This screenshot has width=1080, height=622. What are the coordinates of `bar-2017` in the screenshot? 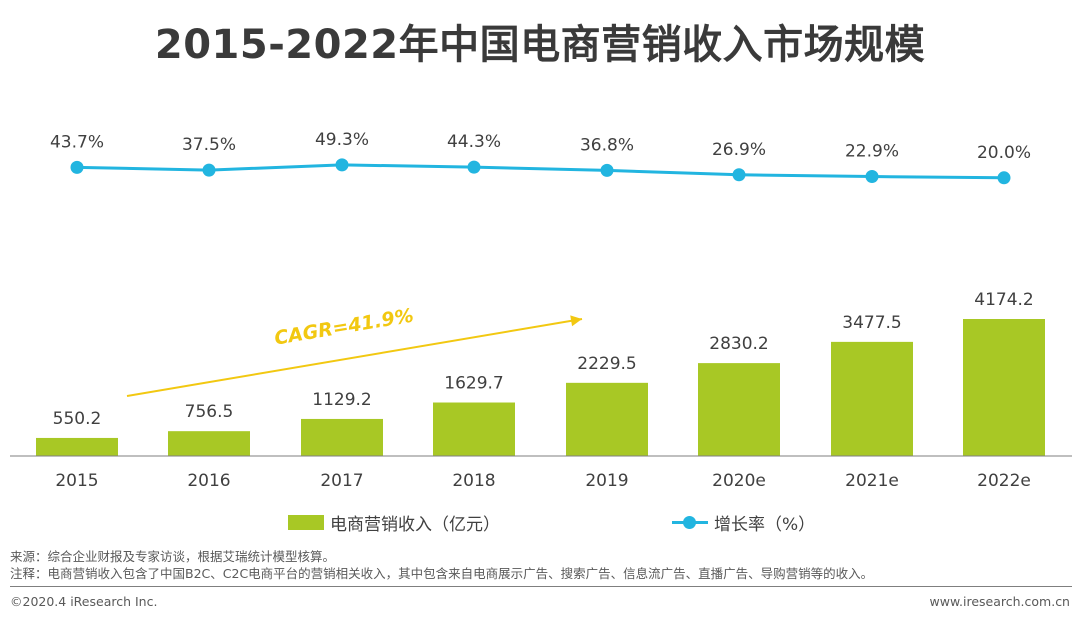 It's located at (342, 437).